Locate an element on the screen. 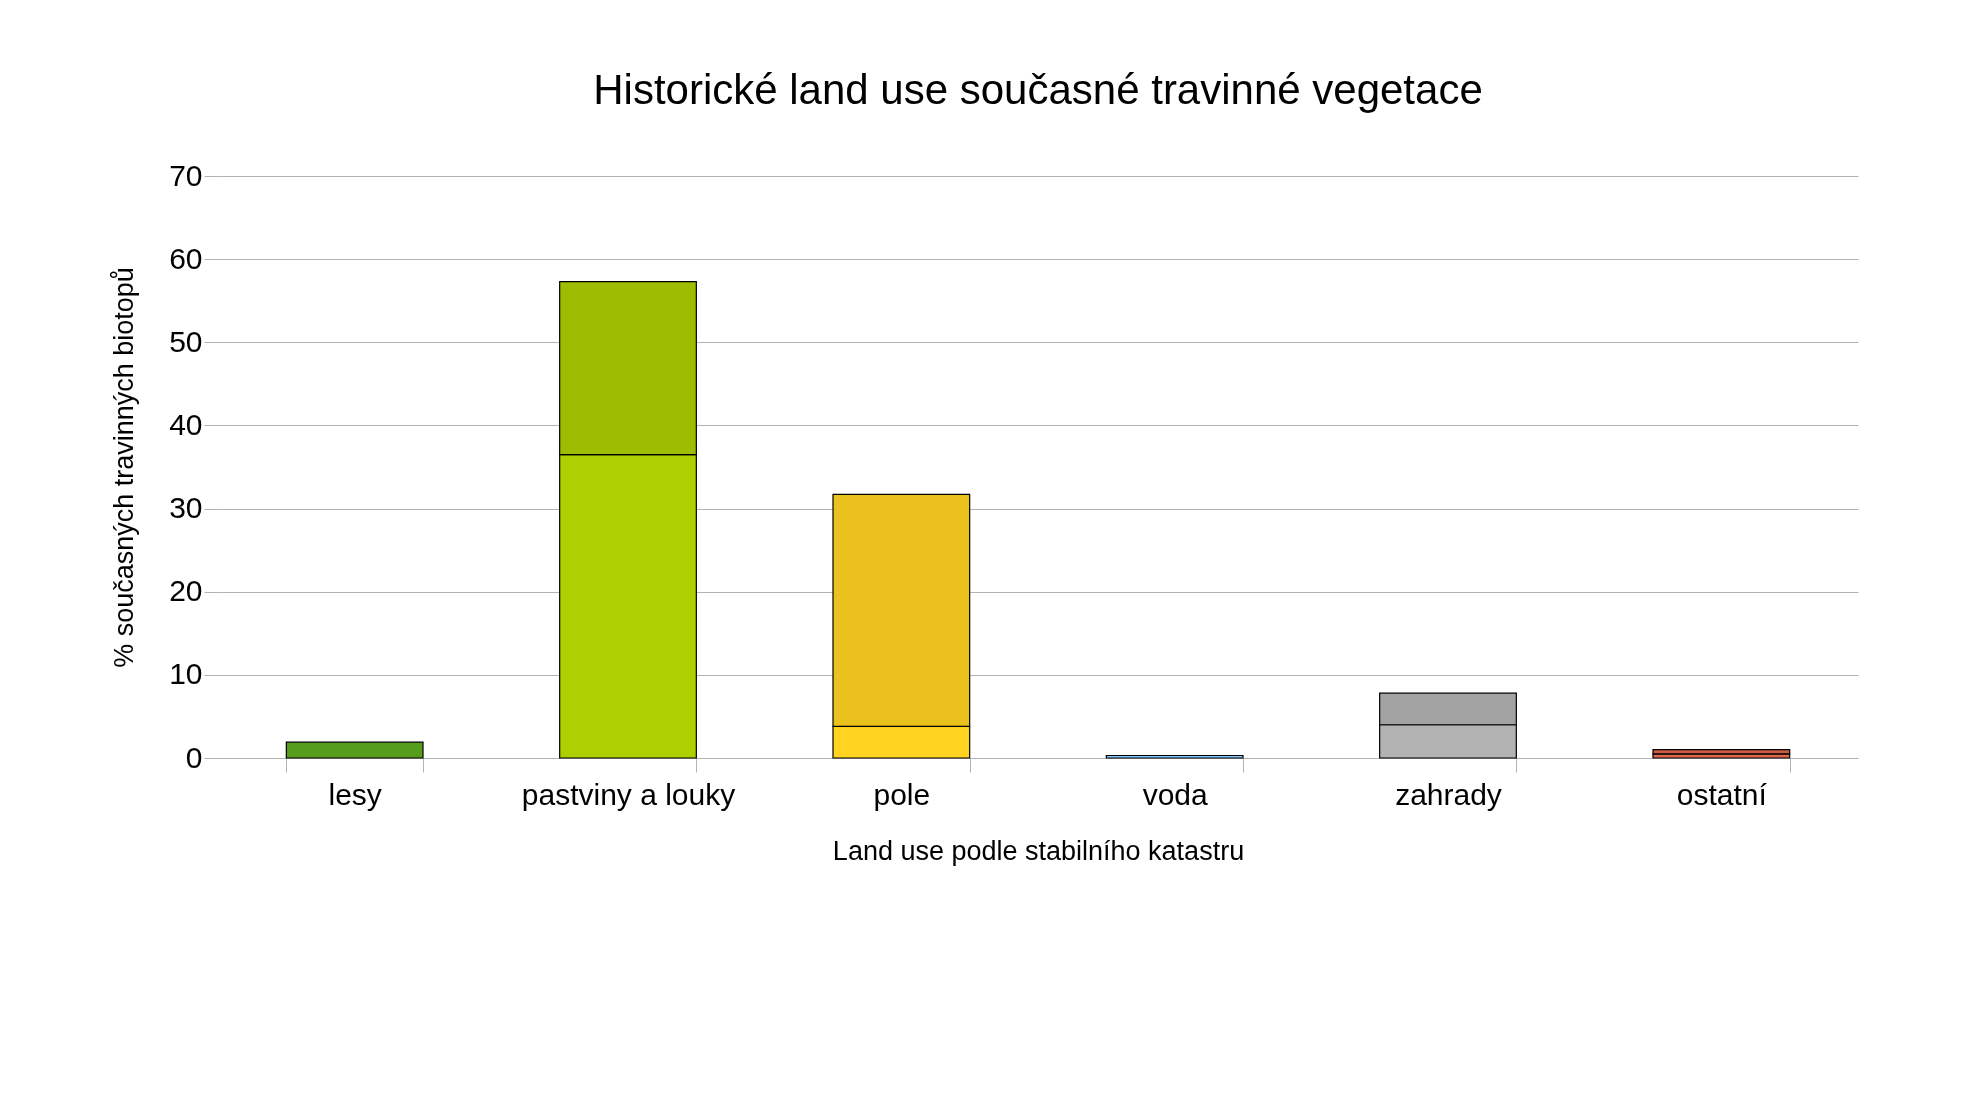  y-tick-label: 30 is located at coordinates (186, 508).